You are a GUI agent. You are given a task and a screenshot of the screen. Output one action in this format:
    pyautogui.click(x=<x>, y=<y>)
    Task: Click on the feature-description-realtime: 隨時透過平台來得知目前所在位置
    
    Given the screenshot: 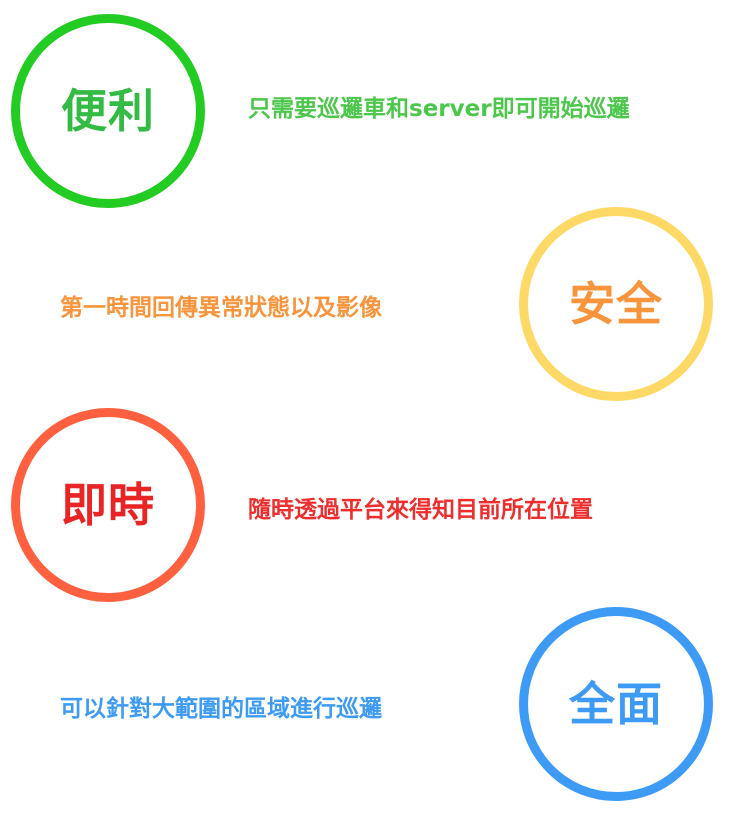 What is the action you would take?
    pyautogui.click(x=420, y=510)
    